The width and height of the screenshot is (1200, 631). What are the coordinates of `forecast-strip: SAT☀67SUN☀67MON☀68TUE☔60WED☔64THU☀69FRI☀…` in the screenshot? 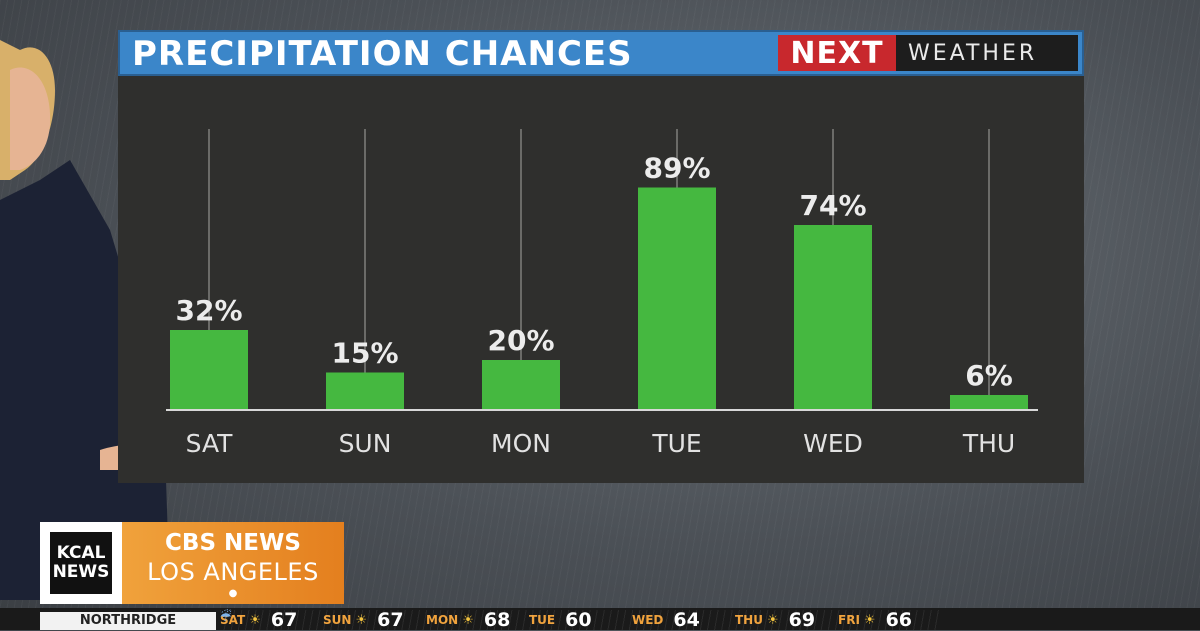 It's located at (580, 620).